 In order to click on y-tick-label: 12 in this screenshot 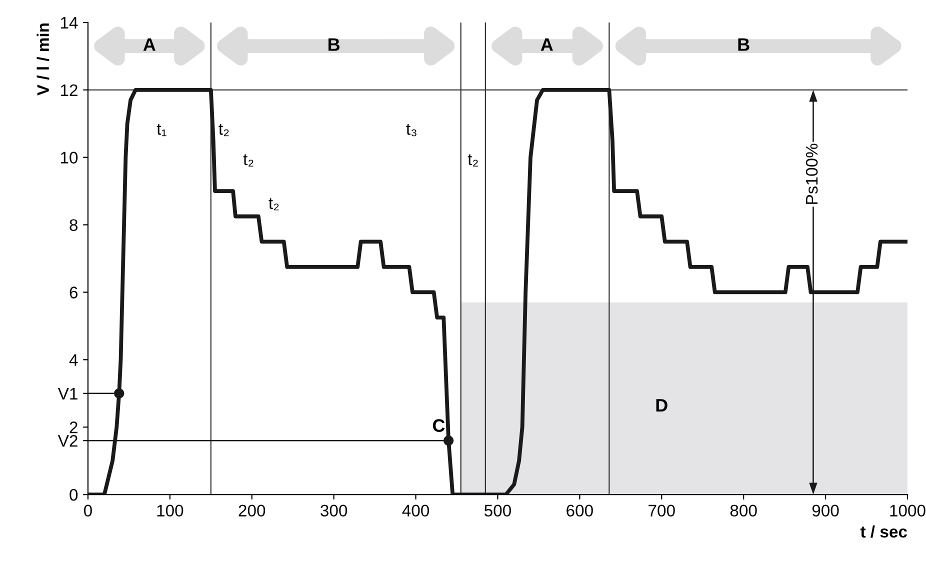, I will do `click(69, 90)`.